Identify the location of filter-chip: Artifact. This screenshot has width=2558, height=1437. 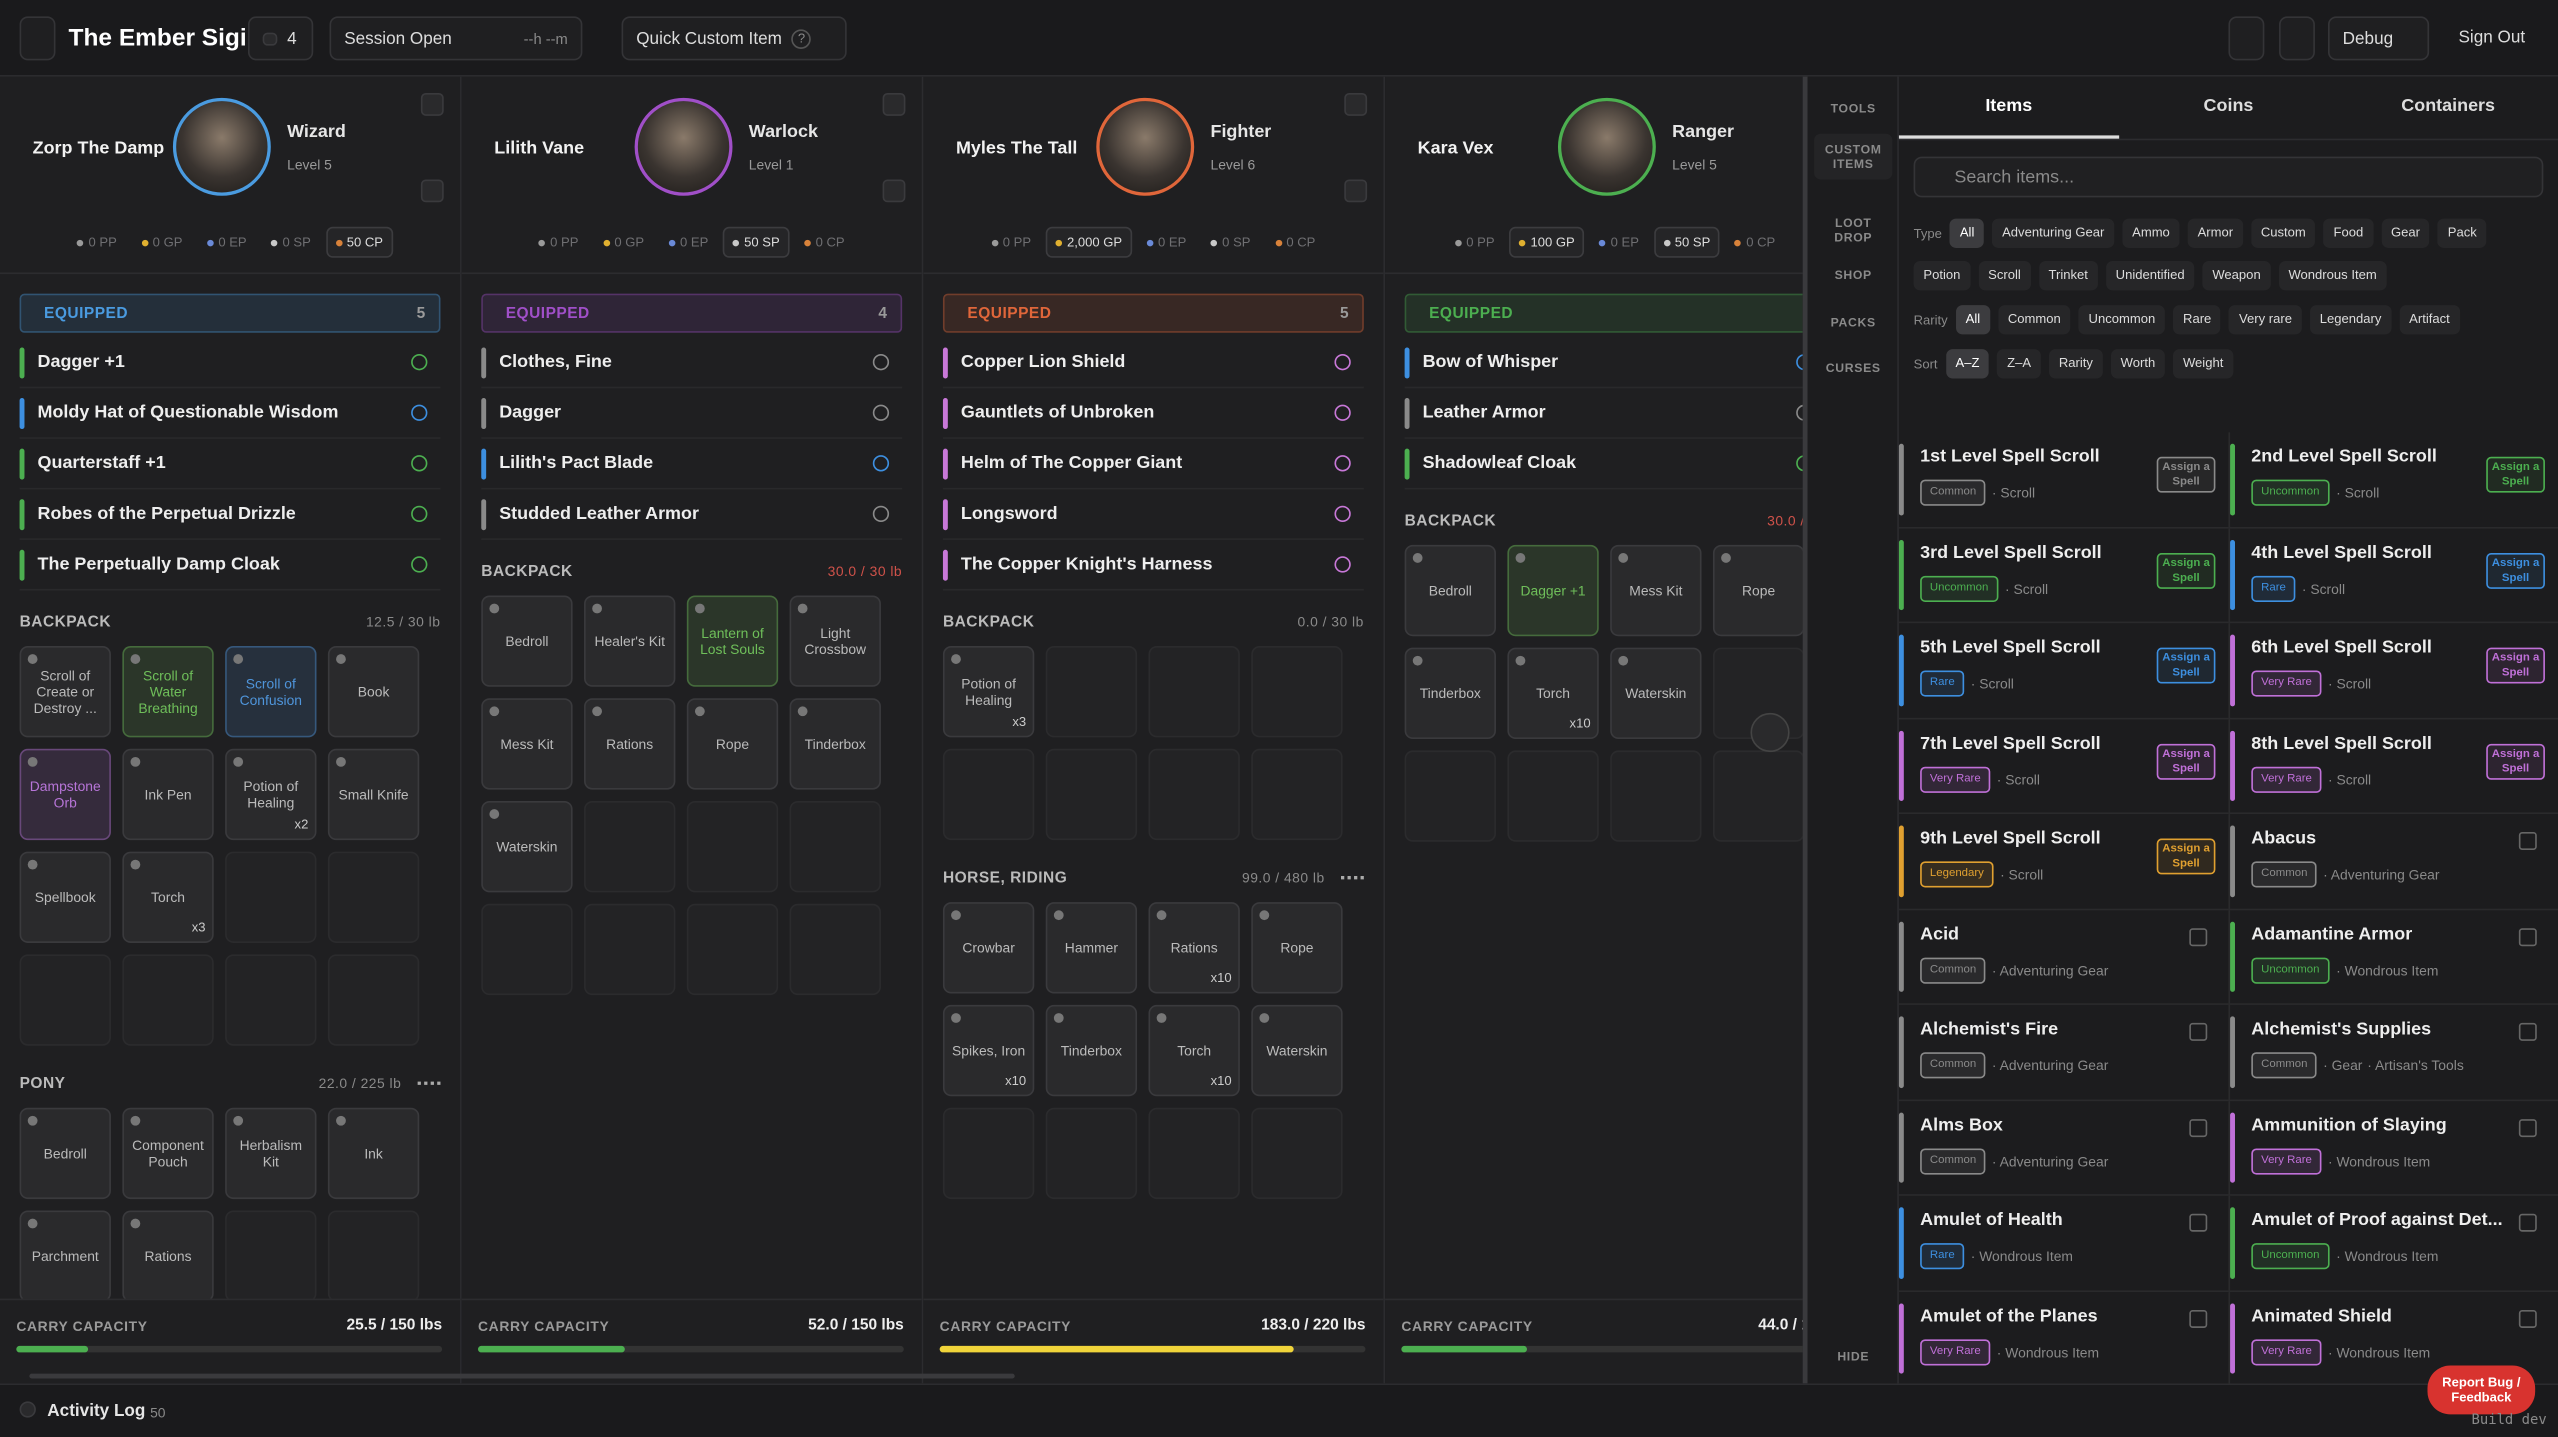
(2429, 320).